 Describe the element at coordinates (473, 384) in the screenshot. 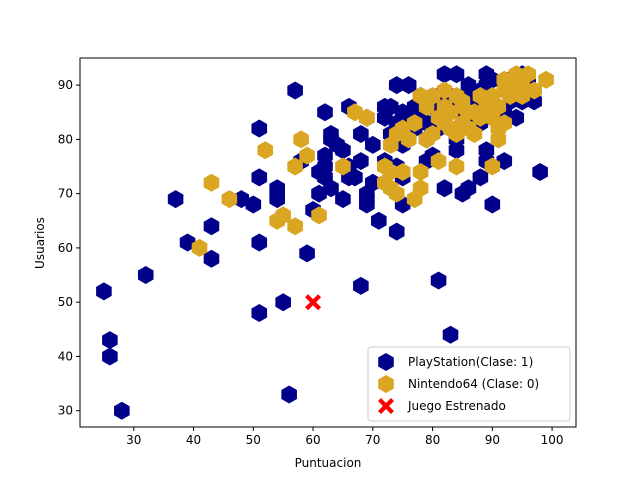

I see `legend-label: Nintendo64 (Clase: 0)` at that location.